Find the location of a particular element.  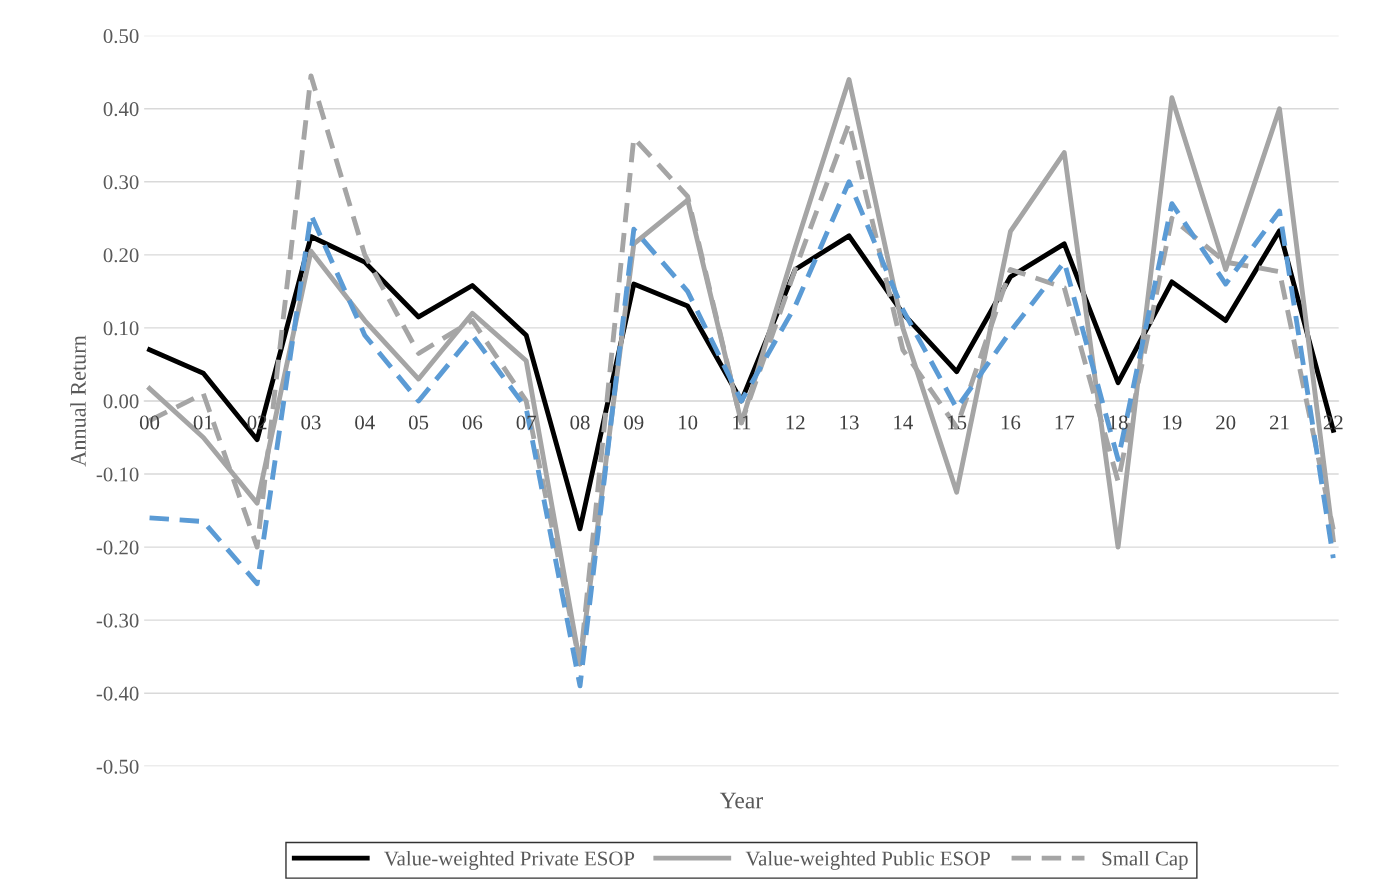

y-tick-label: 0.30 is located at coordinates (121, 182).